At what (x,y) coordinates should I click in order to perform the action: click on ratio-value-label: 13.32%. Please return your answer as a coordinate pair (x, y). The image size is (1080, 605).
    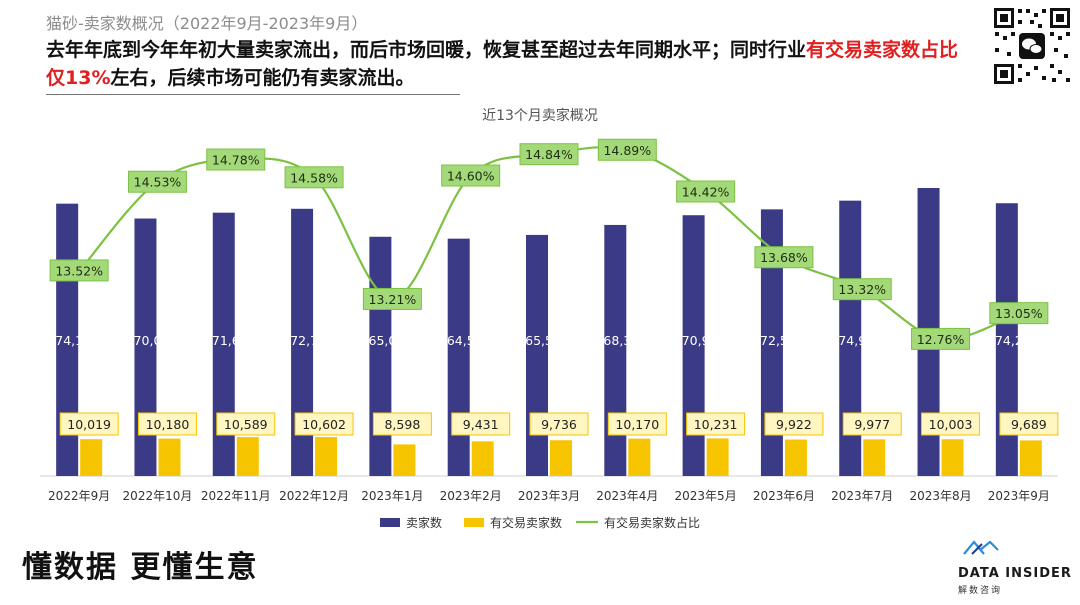
    Looking at the image, I should click on (862, 289).